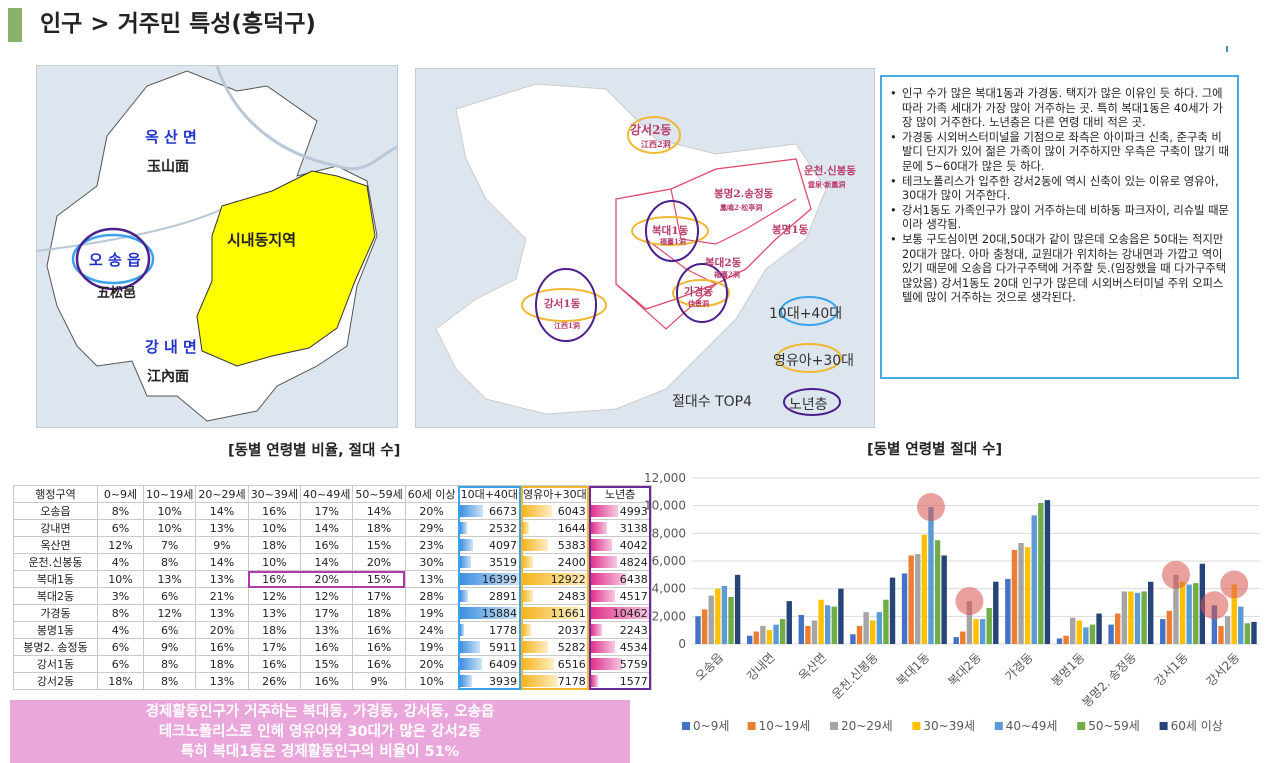 Image resolution: width=1275 pixels, height=763 pixels. I want to click on data-bar-cell: 4993, so click(620, 511).